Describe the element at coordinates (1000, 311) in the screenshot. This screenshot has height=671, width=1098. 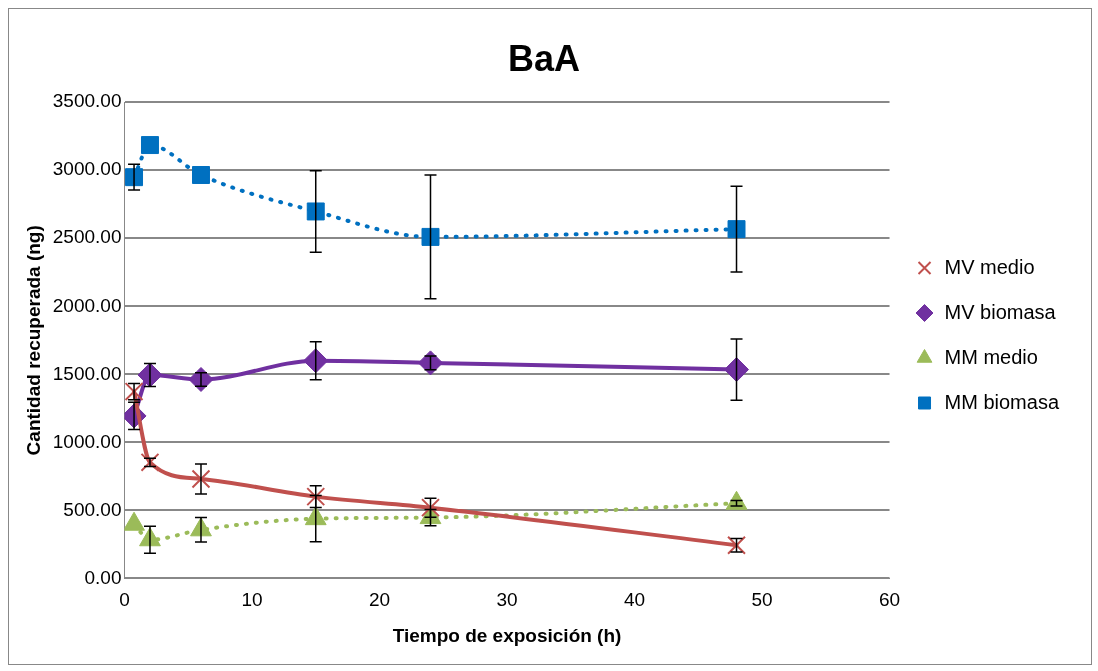
I see `legend-label: MV biomasa` at that location.